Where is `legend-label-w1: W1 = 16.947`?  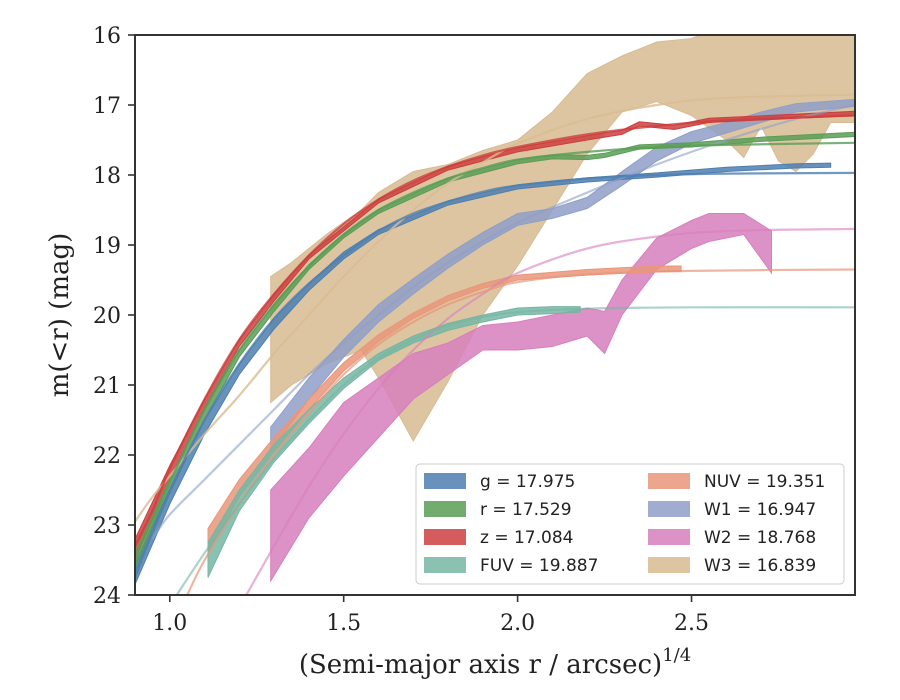
legend-label-w1: W1 = 16.947 is located at coordinates (760, 510).